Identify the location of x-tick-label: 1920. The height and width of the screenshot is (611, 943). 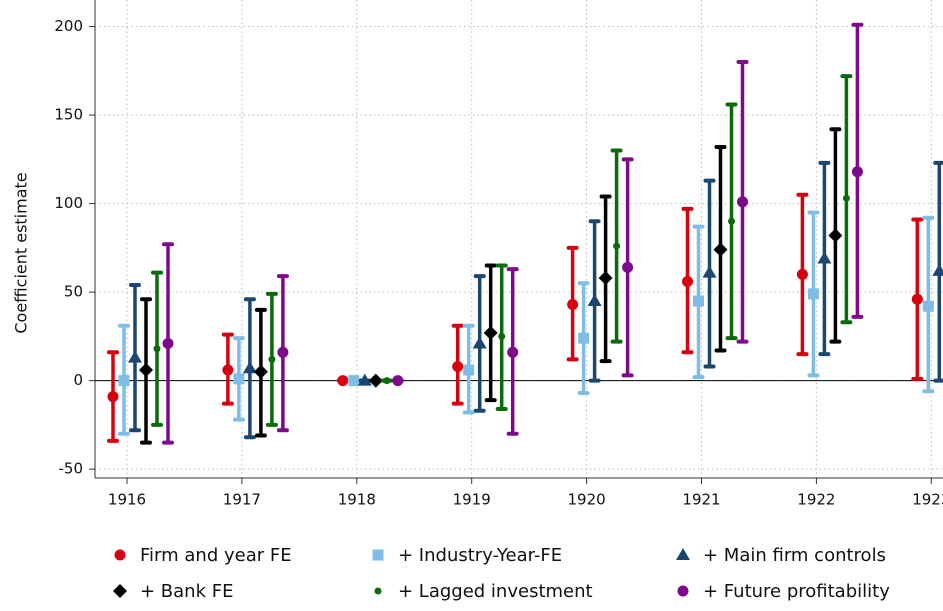
(587, 500).